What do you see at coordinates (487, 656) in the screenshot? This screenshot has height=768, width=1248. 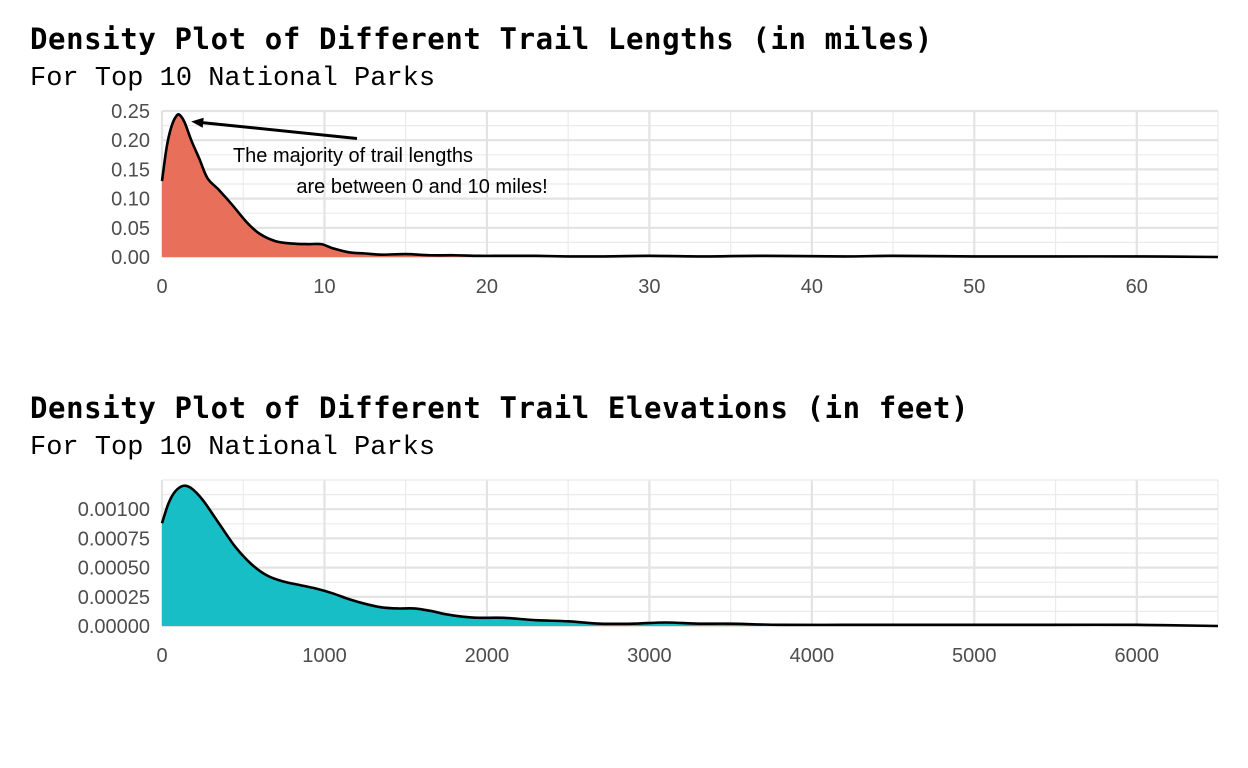 I see `chart2-xtick-label: 2000` at bounding box center [487, 656].